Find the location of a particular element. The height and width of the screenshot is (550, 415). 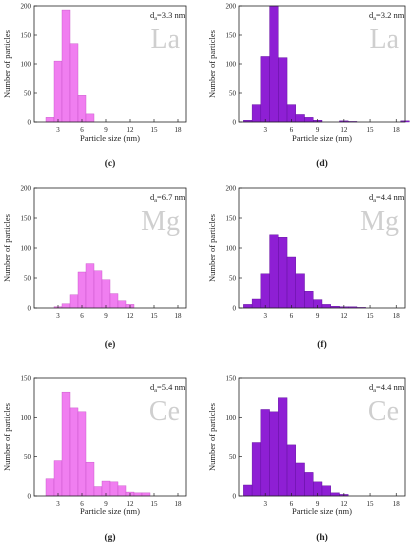

mean-size-label: da=4.4 nm is located at coordinates (387, 388).